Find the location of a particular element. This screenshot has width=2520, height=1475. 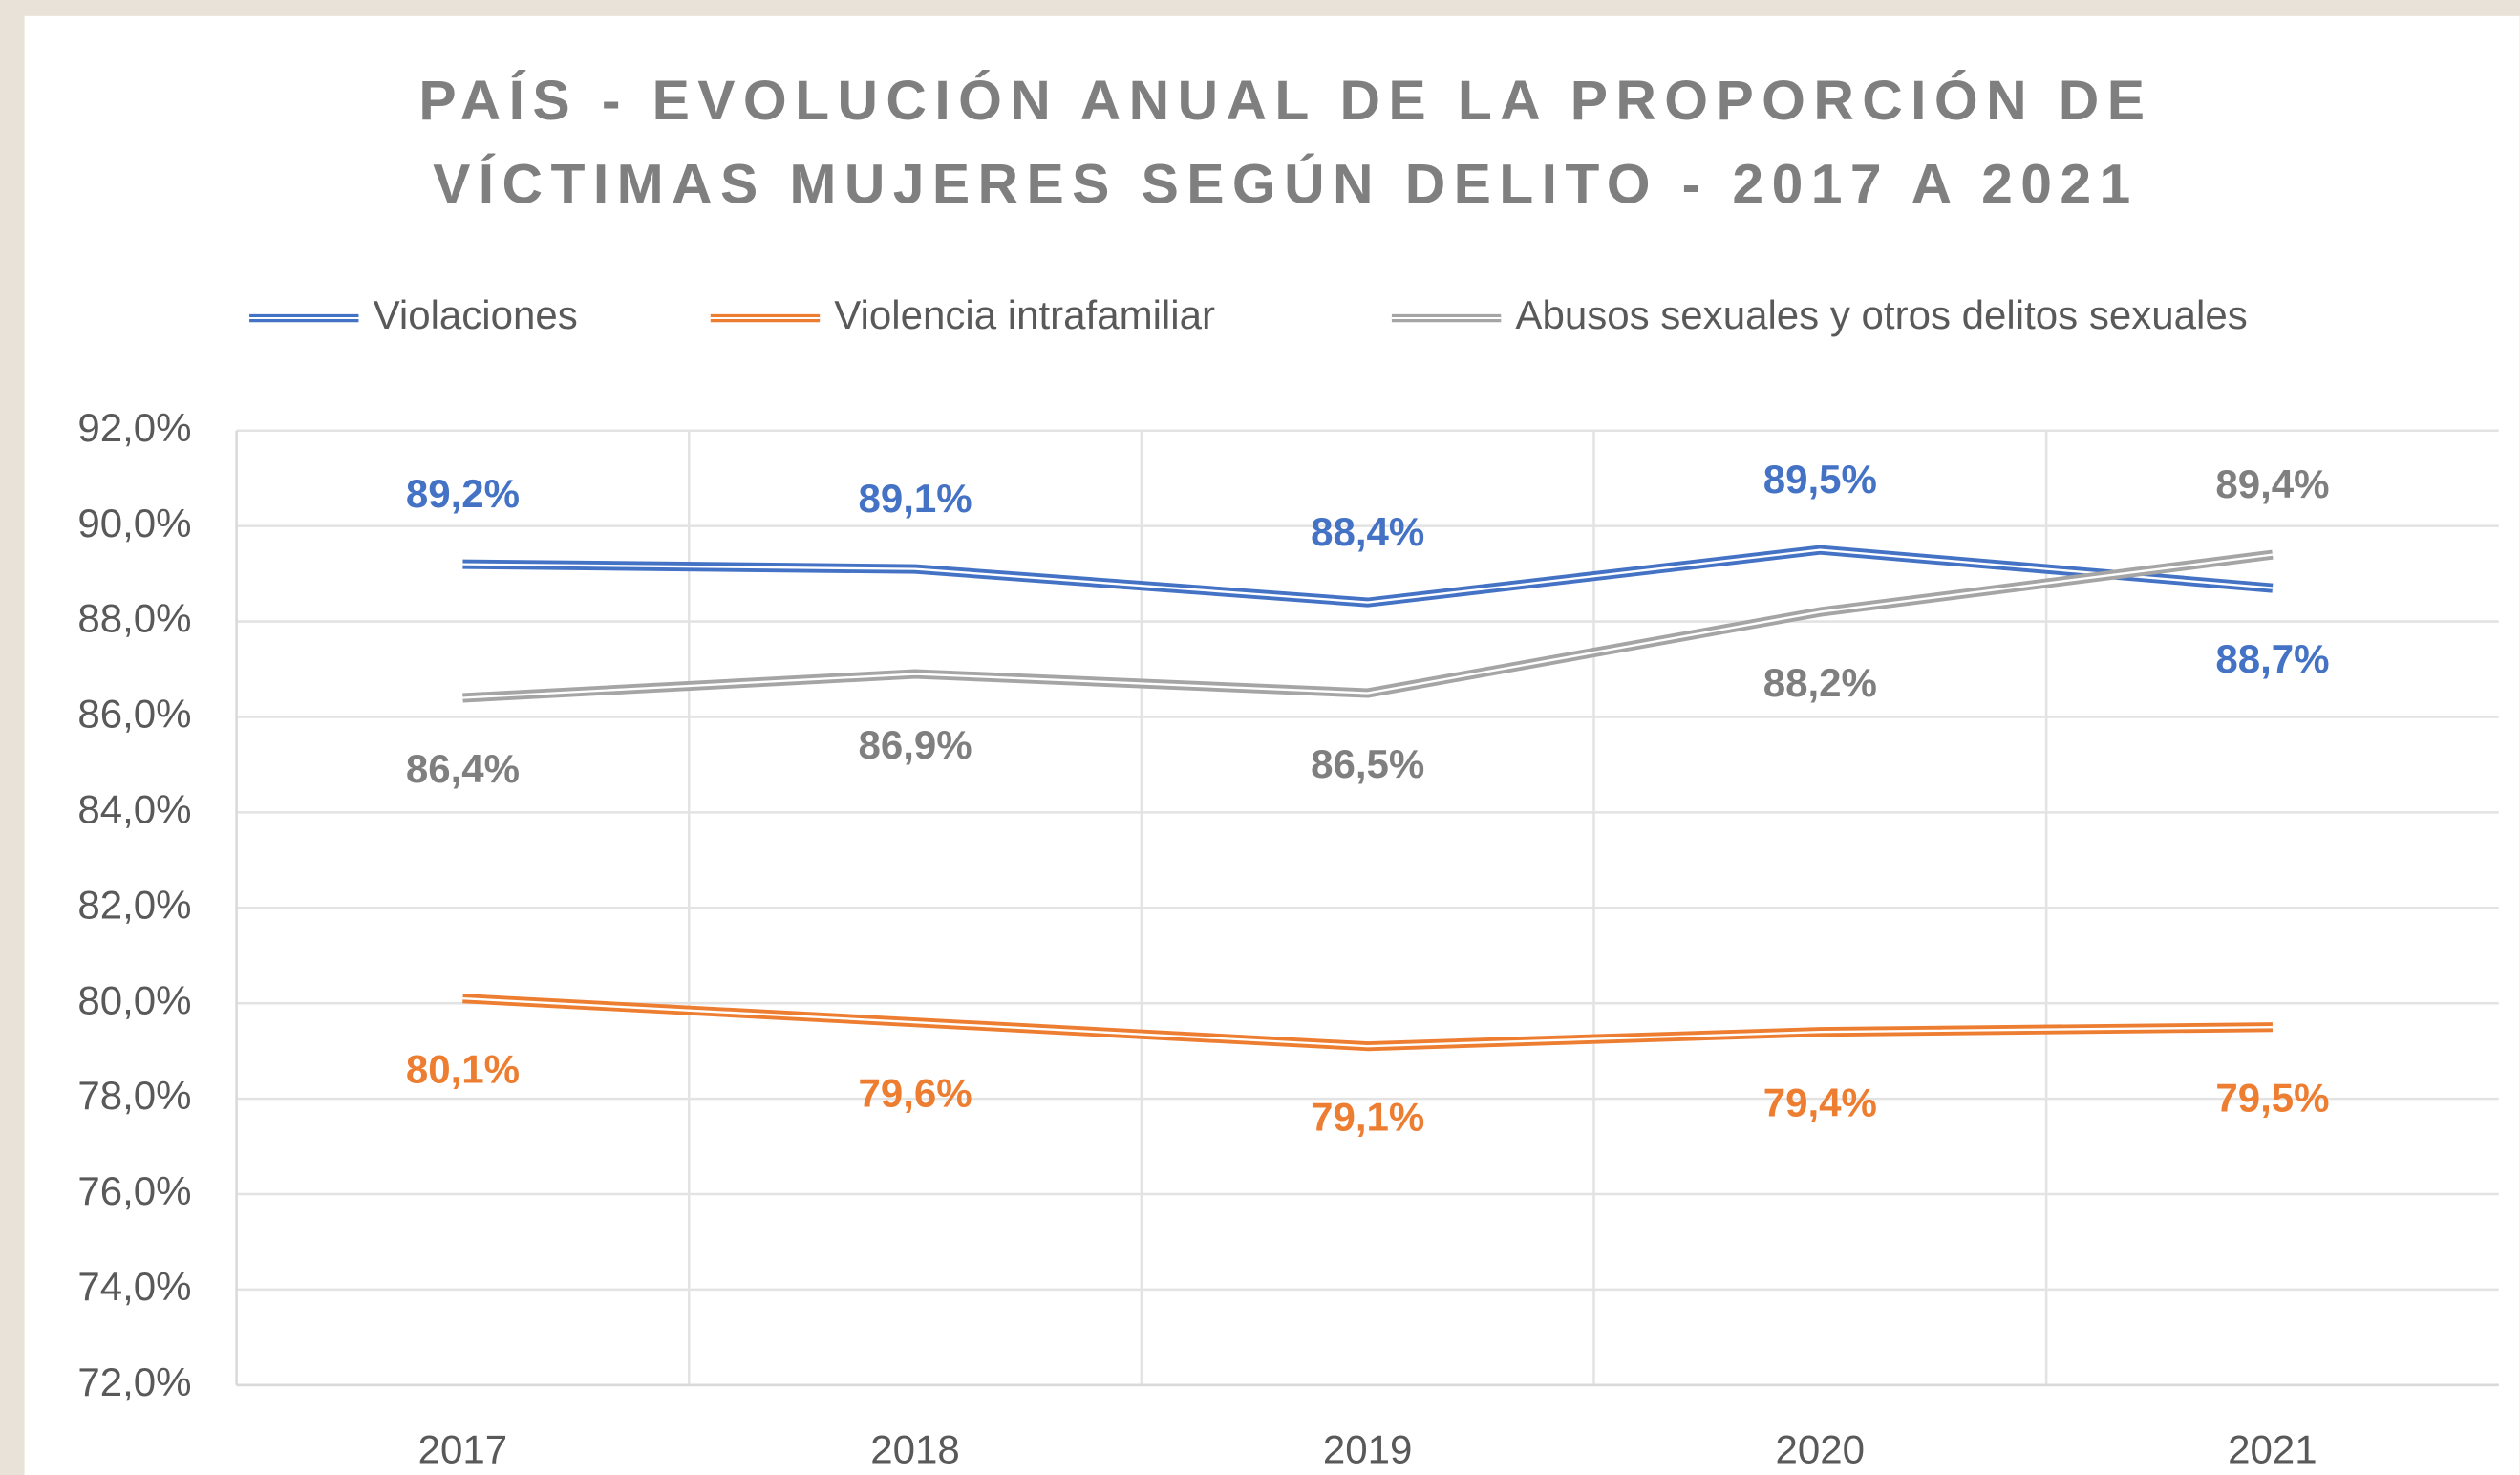

data-label: 79,6% is located at coordinates (915, 1093).